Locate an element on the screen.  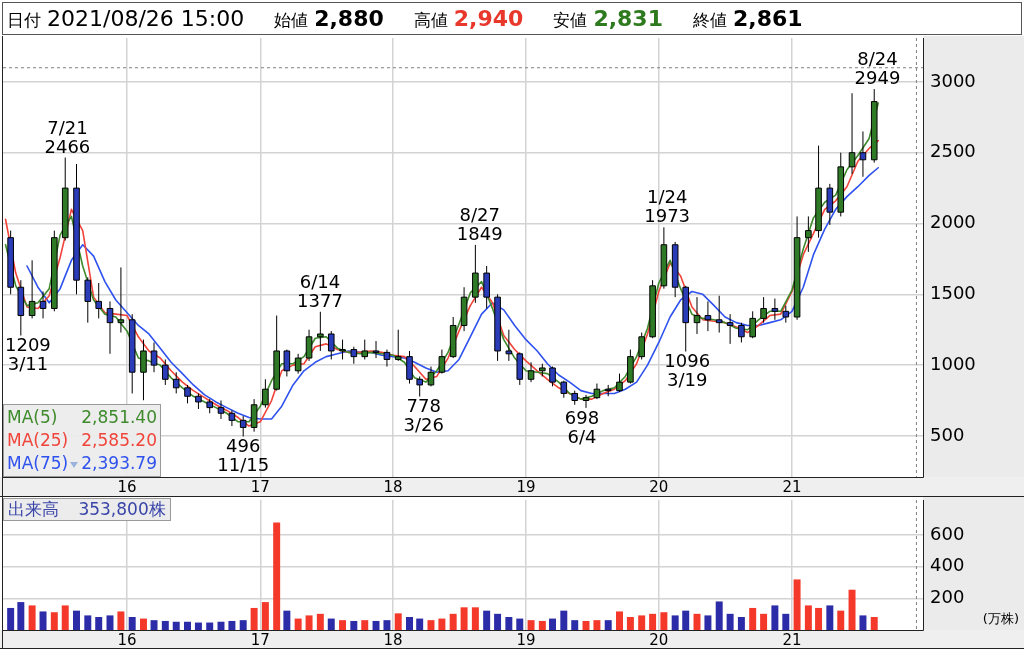
annotation: 698 6/4 is located at coordinates (582, 426).